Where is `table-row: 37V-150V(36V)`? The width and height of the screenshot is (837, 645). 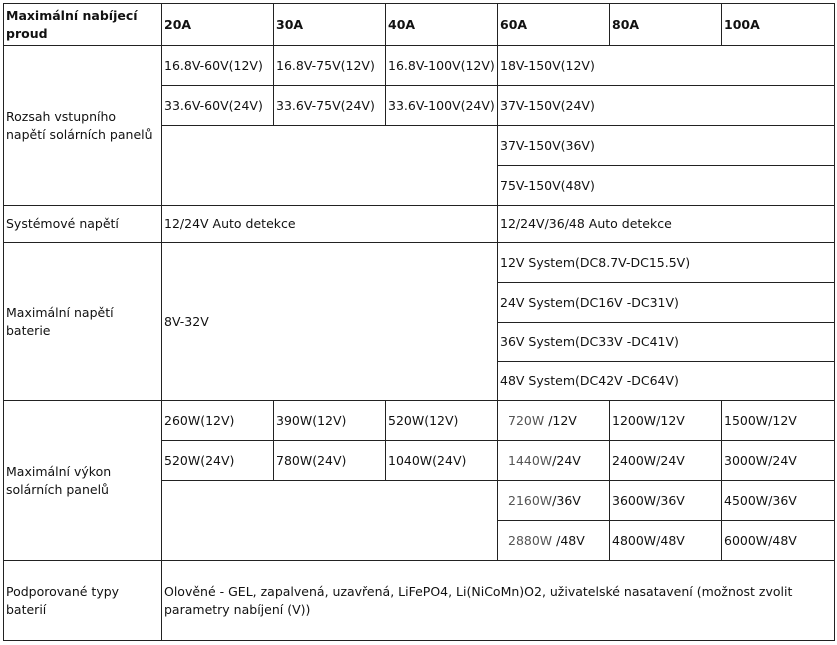
table-row: 37V-150V(36V) is located at coordinates (419, 165).